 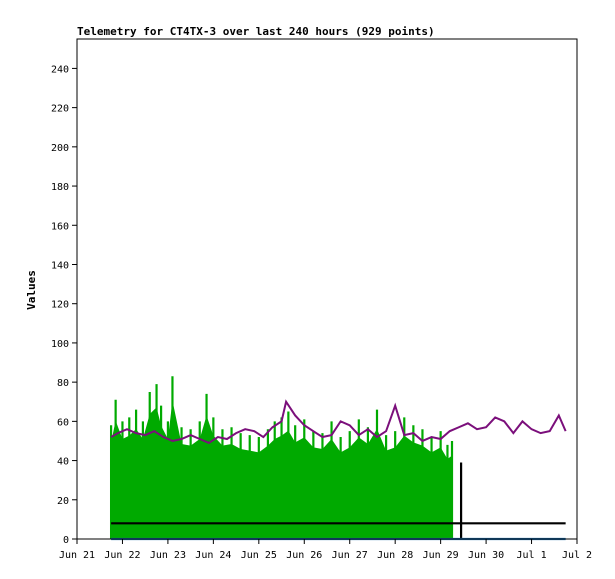 What do you see at coordinates (60, 148) in the screenshot?
I see `y-tick-label: 200` at bounding box center [60, 148].